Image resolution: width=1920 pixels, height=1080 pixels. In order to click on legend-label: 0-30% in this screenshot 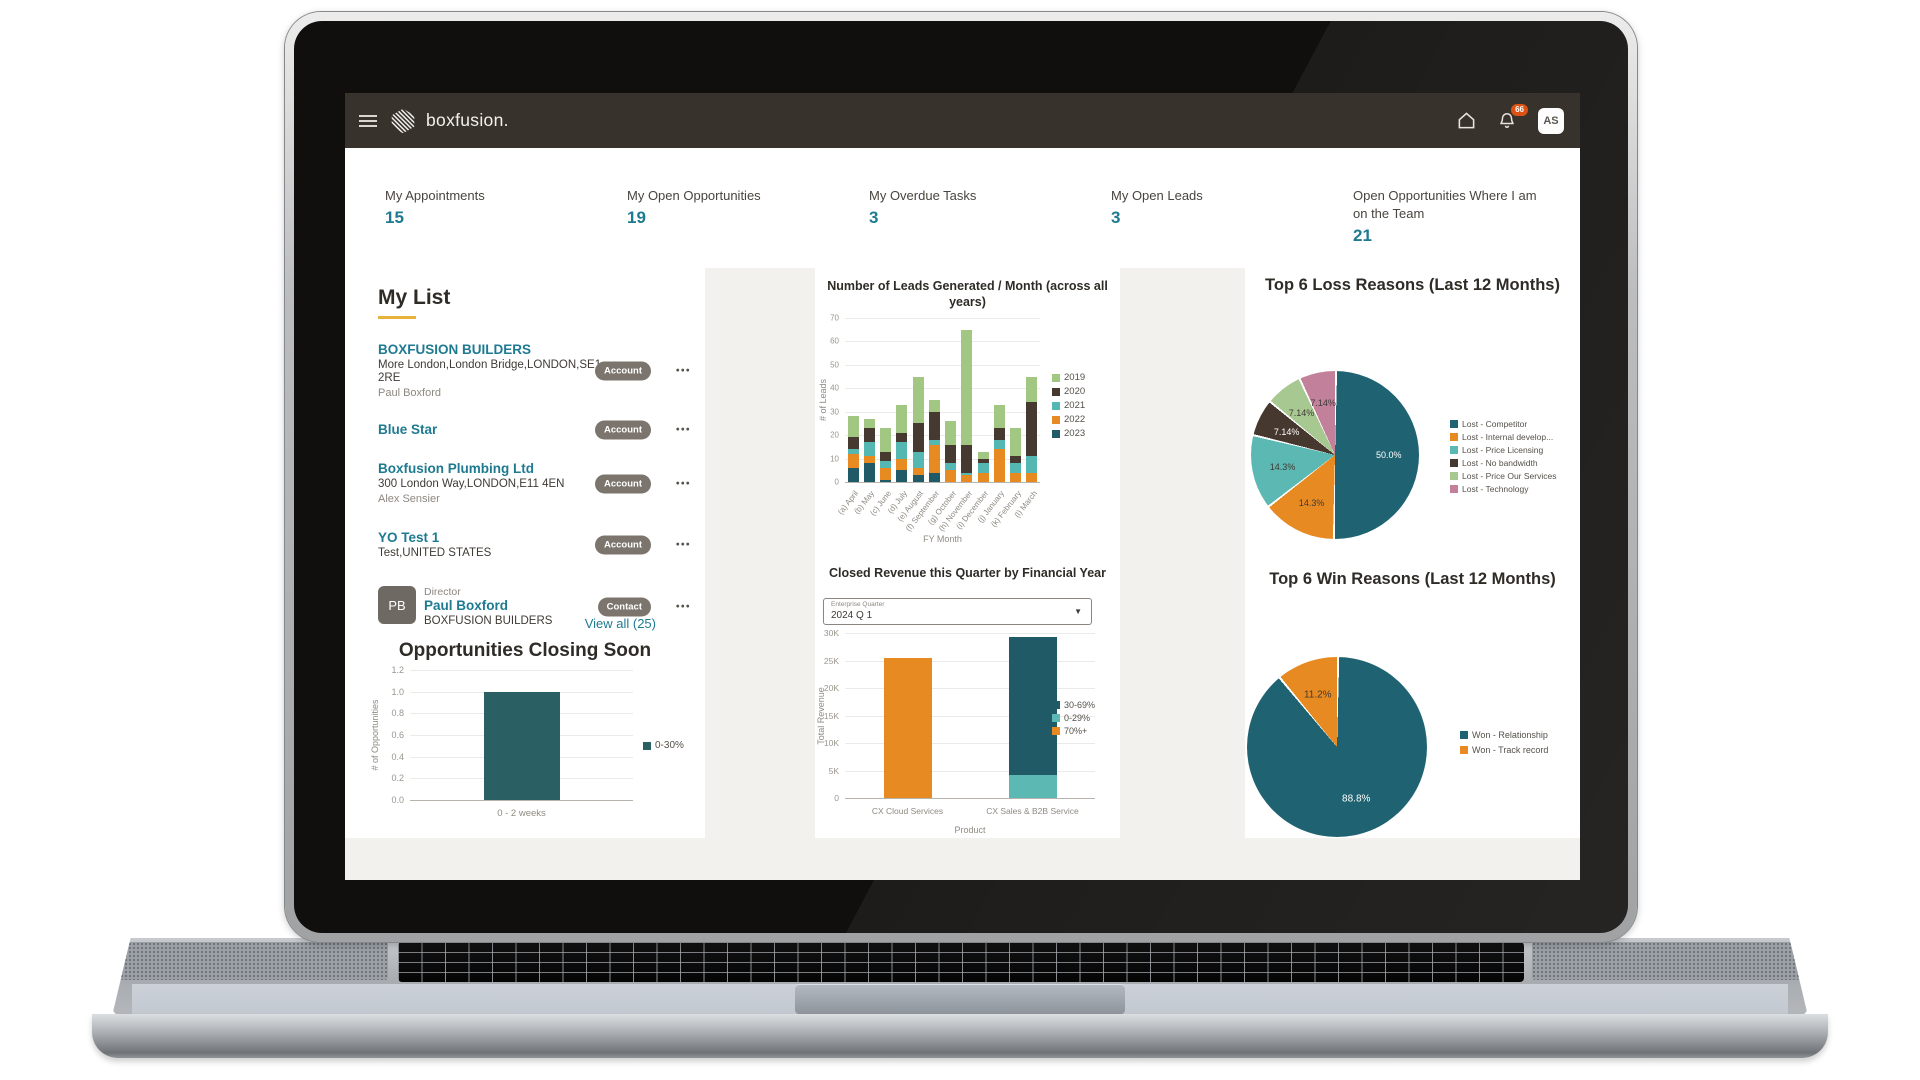, I will do `click(669, 745)`.